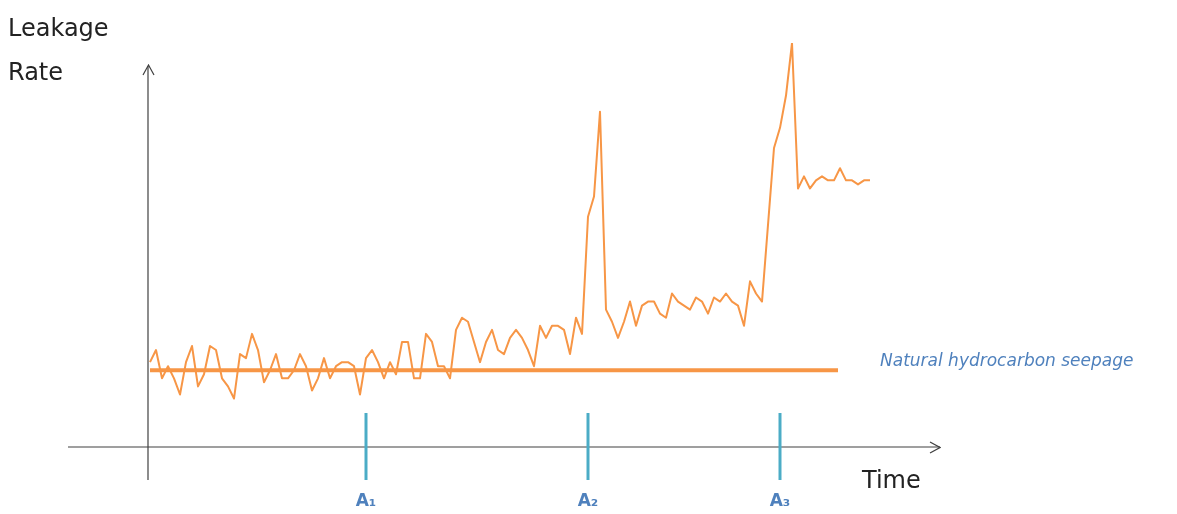  What do you see at coordinates (59, 50) in the screenshot?
I see `y-axis-title: Leakage Rate` at bounding box center [59, 50].